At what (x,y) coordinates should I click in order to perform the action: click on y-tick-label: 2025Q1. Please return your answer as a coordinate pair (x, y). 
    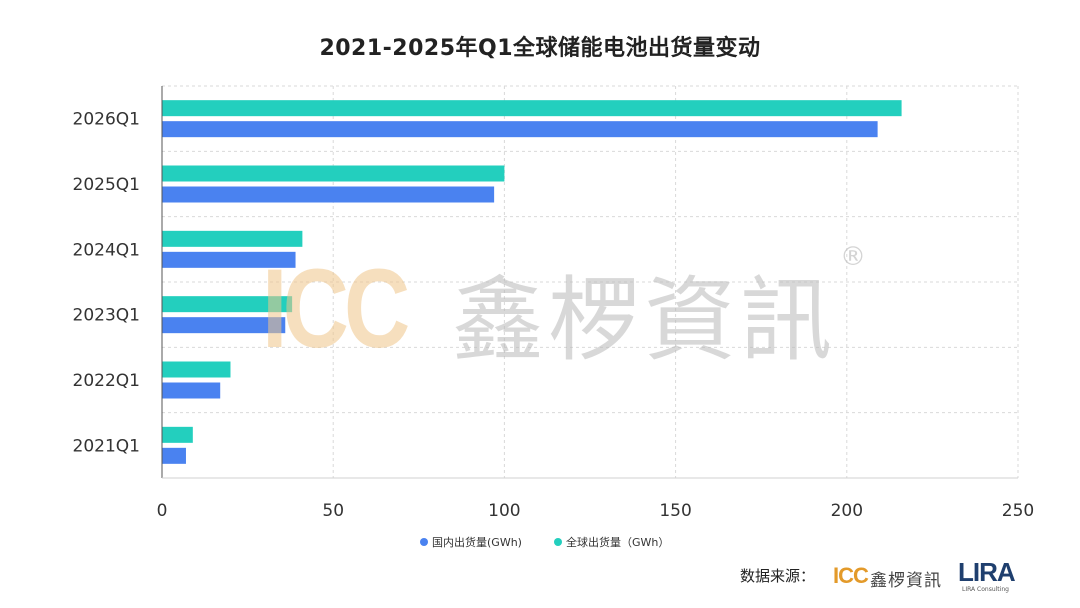
    Looking at the image, I should click on (106, 185).